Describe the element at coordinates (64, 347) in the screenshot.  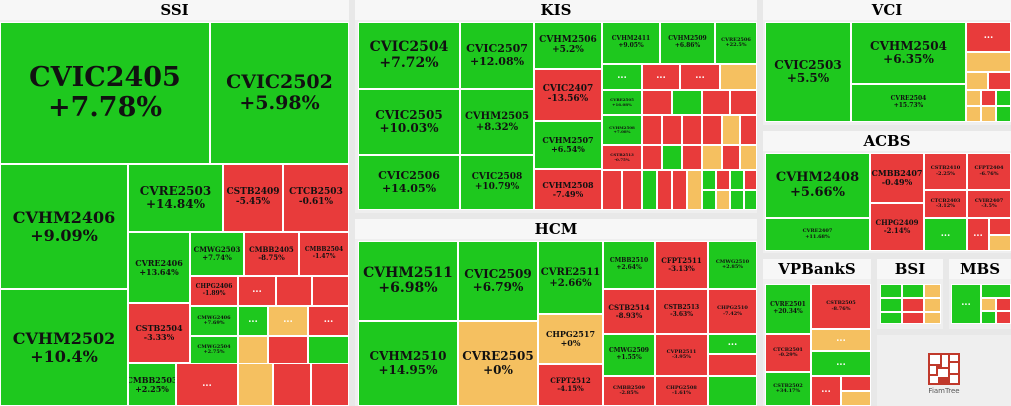
I see `tile: CVHM2502 +10.4%` at that location.